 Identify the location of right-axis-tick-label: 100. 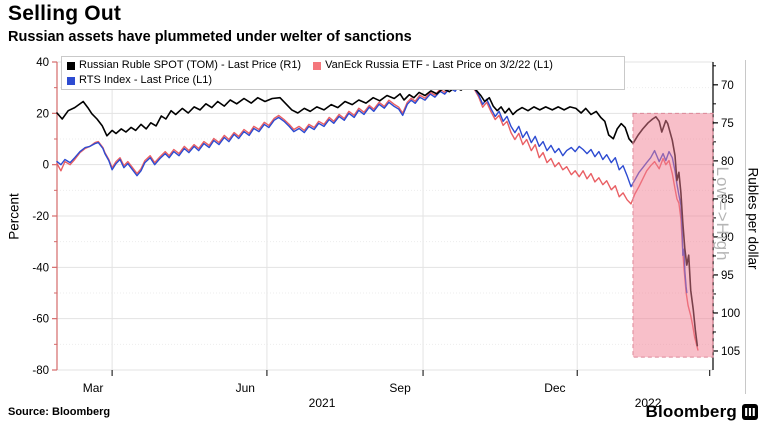
(730, 314).